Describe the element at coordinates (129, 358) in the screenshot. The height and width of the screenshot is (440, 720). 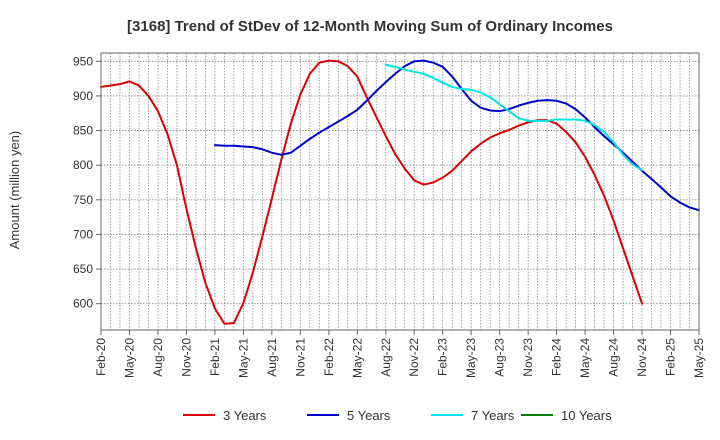
I see `x-tick-label: May-20` at that location.